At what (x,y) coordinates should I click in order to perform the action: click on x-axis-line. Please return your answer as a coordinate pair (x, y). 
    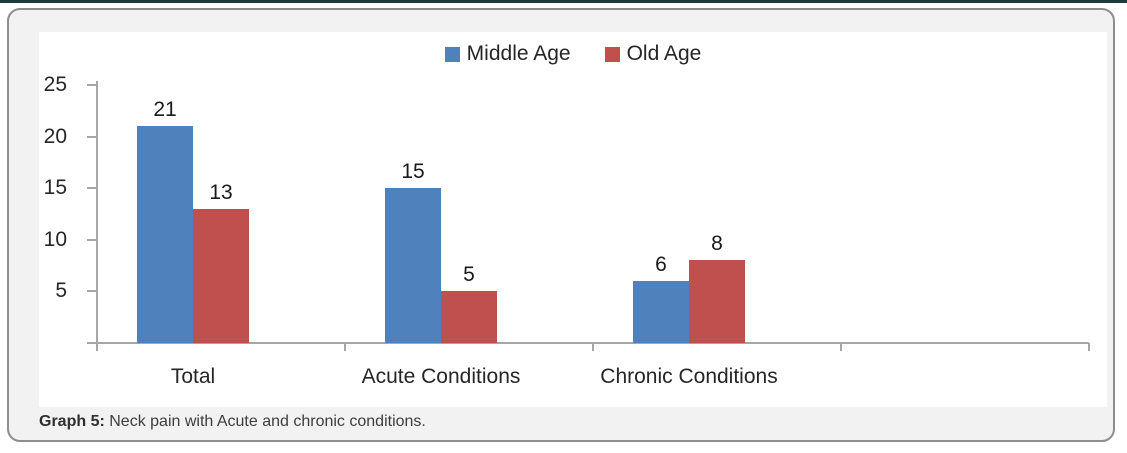
    Looking at the image, I should click on (588, 343).